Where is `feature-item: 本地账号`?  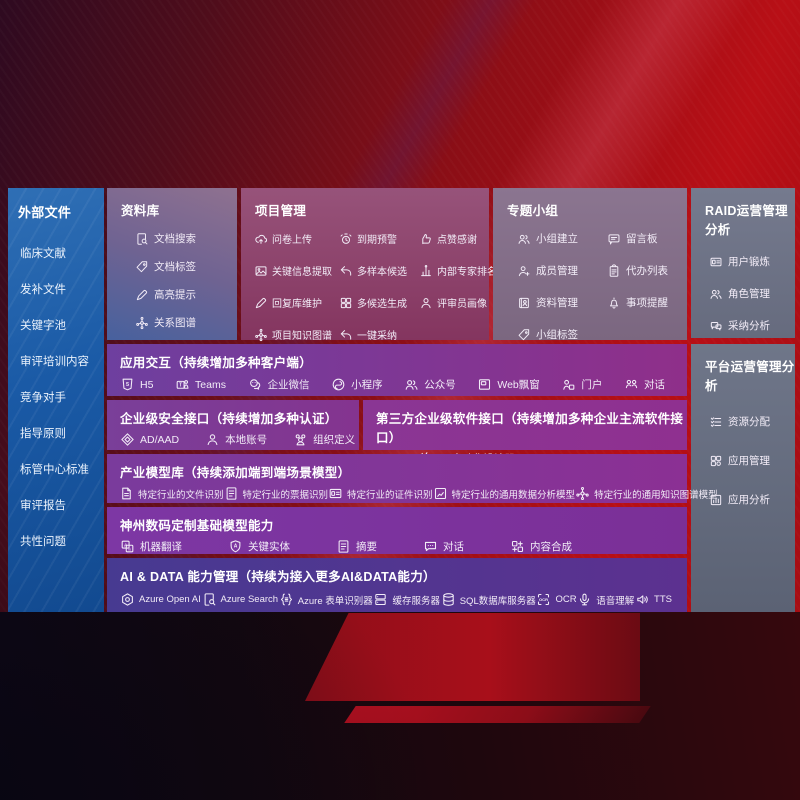
feature-item: 本地账号 is located at coordinates (236, 439).